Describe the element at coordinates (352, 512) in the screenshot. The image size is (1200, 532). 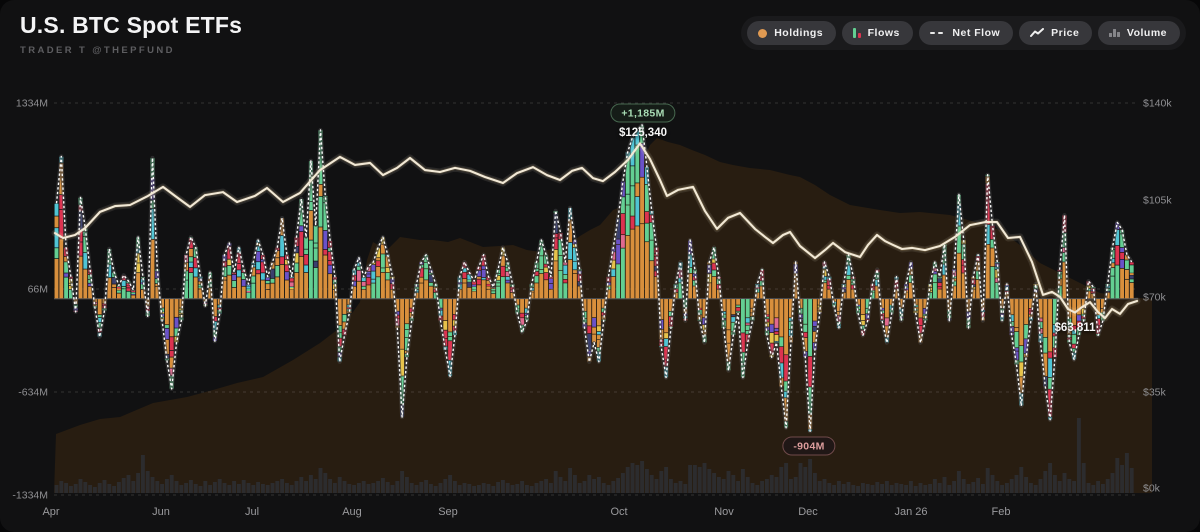
I see `x-axis-label: Aug` at that location.